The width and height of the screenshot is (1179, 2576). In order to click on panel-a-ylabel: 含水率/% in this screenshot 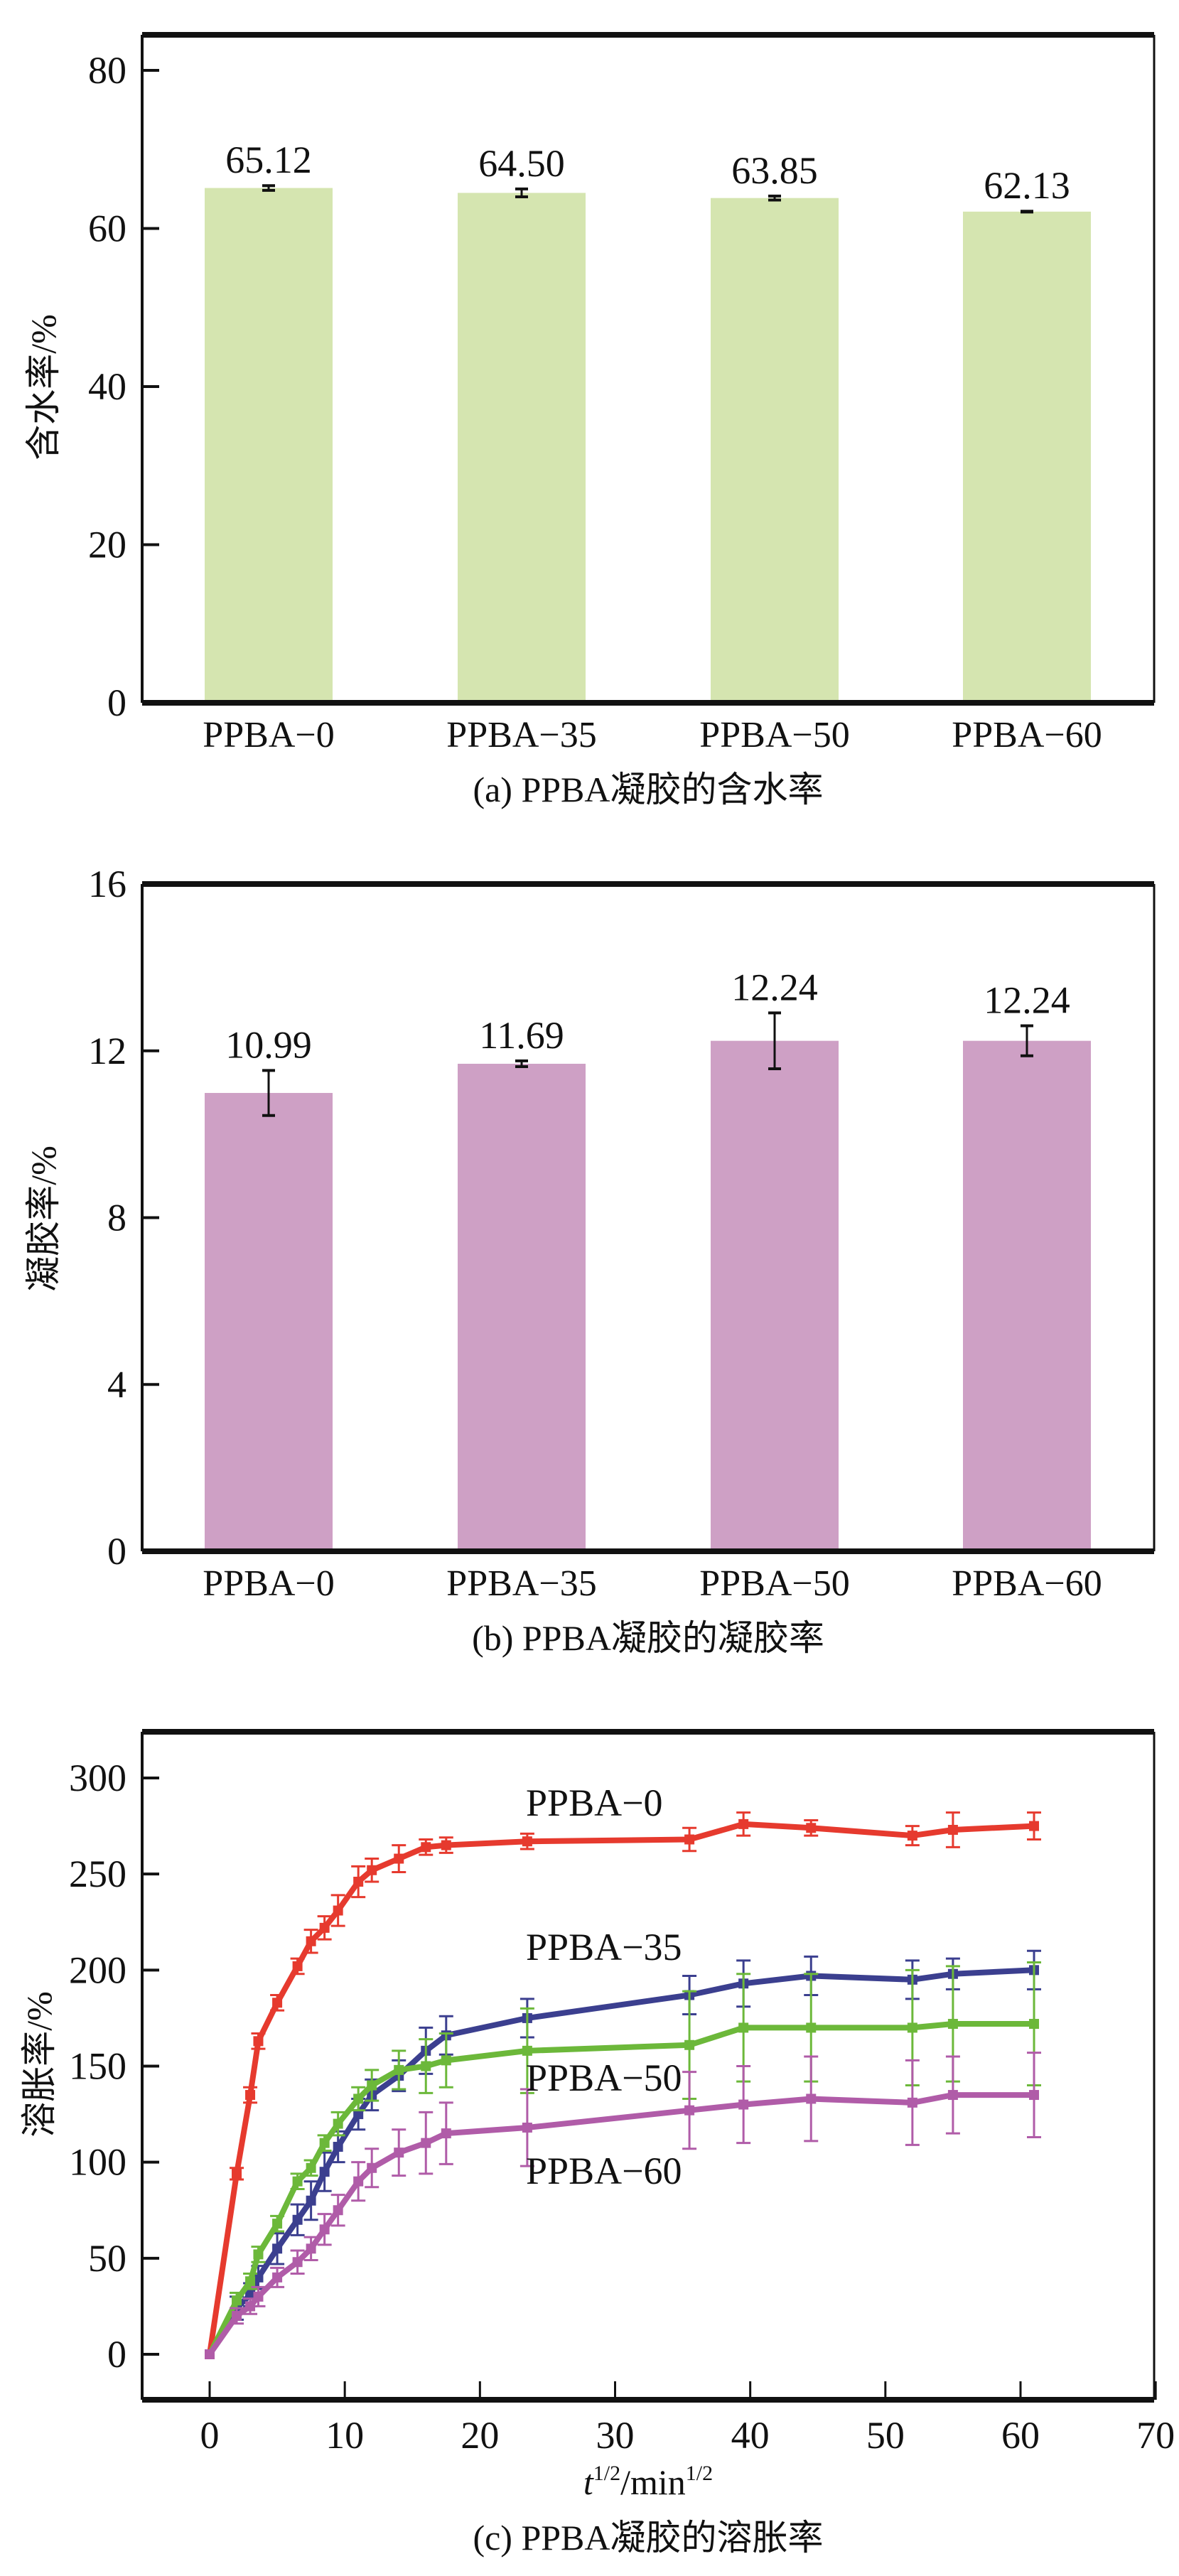, I will do `click(43, 387)`.